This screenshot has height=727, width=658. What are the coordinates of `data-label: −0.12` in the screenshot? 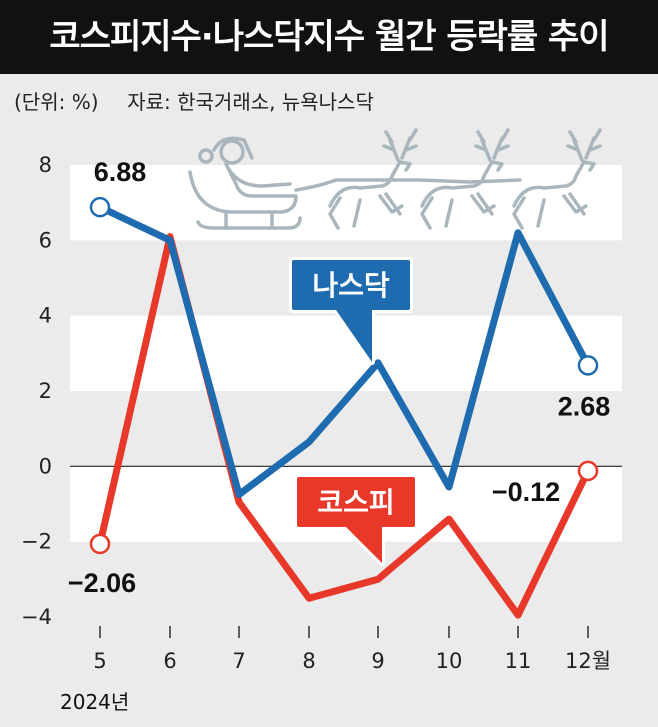 It's located at (526, 492).